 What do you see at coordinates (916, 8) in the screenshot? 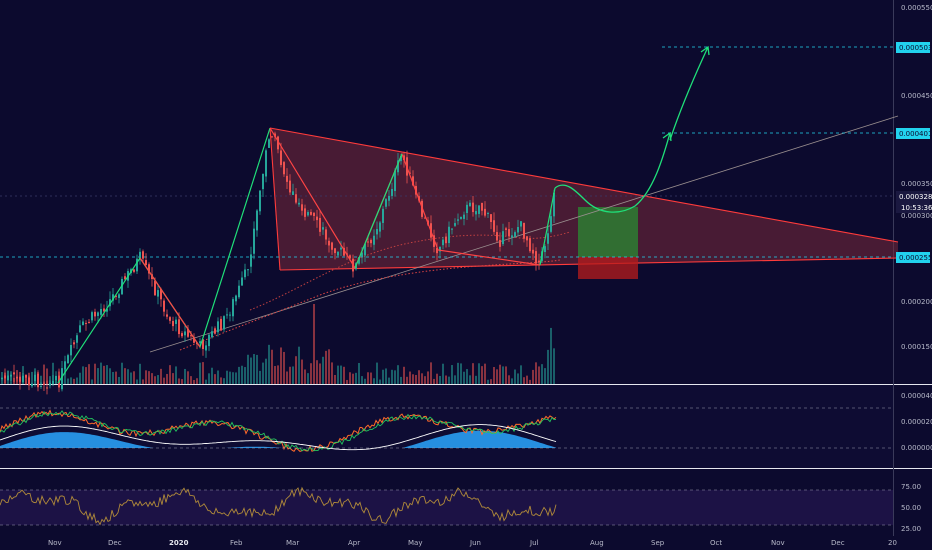
I see `price-tick: 0.0005500` at bounding box center [916, 8].